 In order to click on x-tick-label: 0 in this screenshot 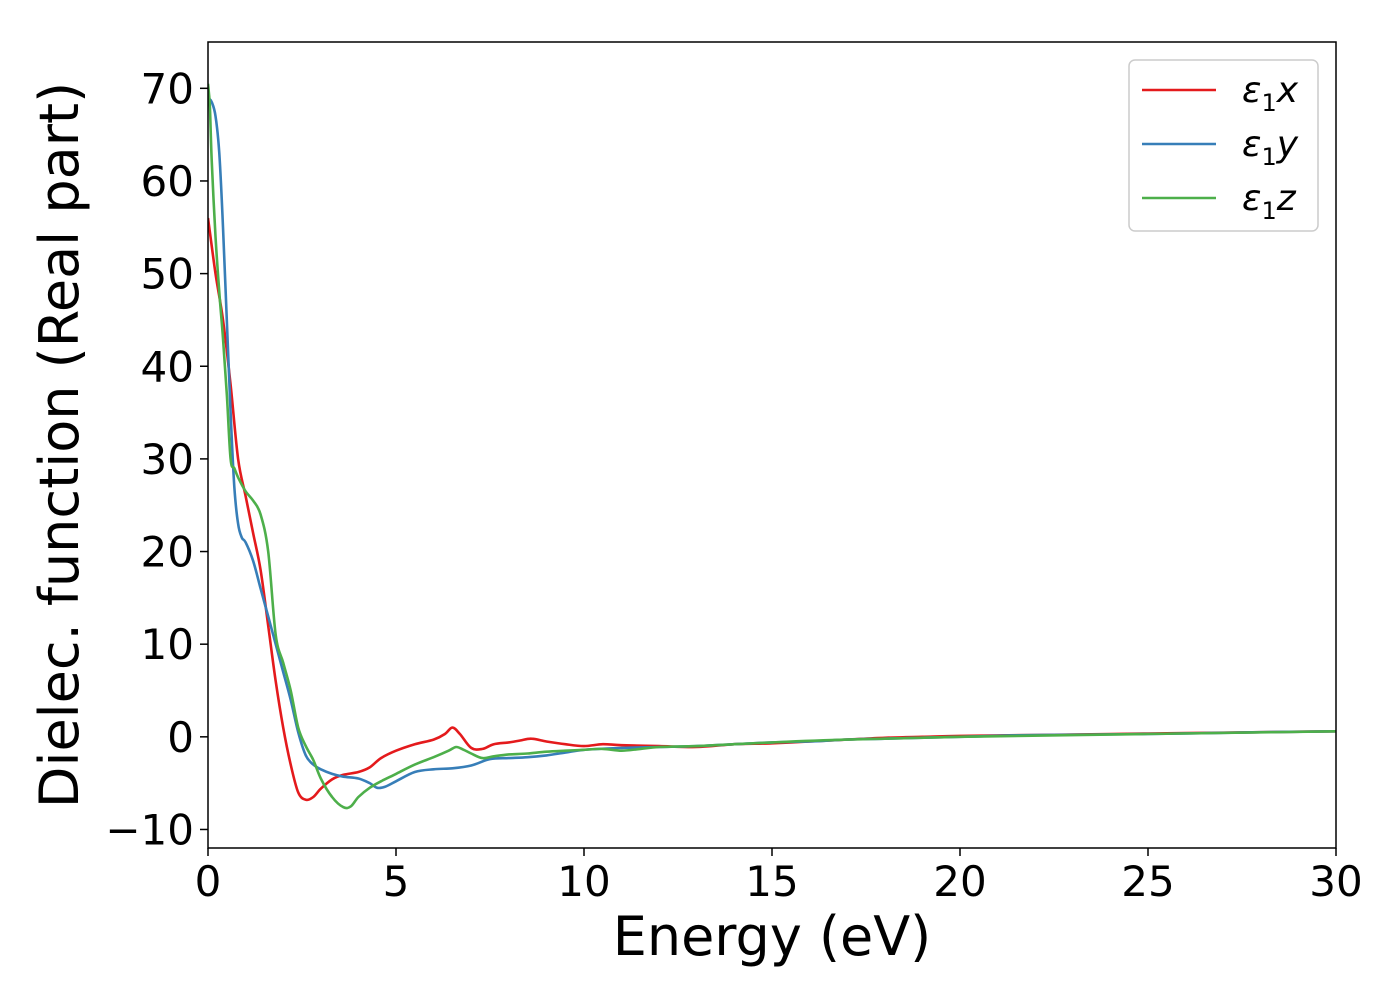, I will do `click(208, 881)`.